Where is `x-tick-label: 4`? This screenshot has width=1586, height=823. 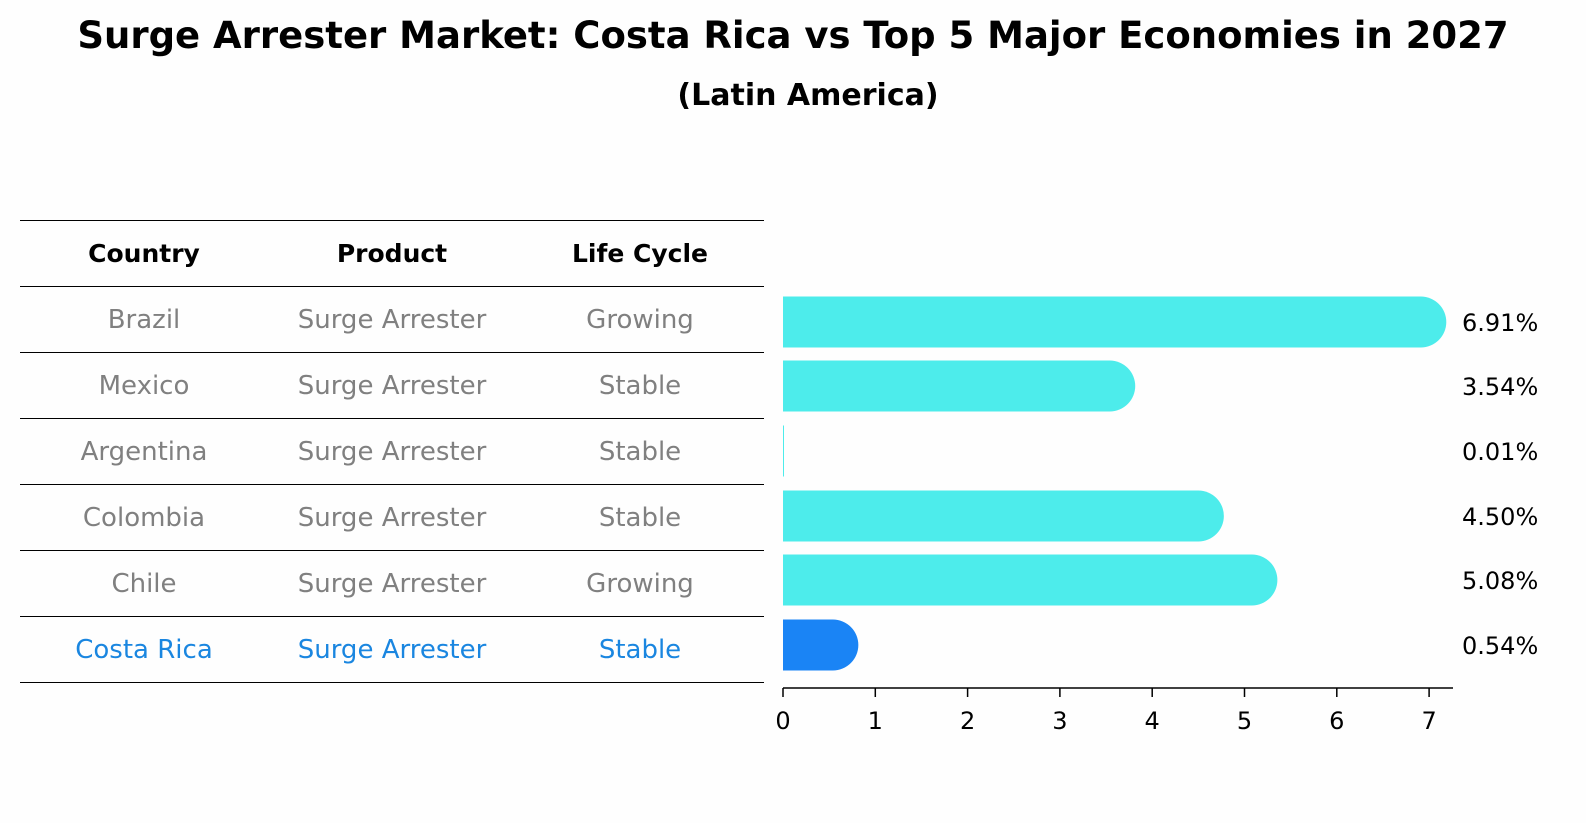 x-tick-label: 4 is located at coordinates (1152, 721).